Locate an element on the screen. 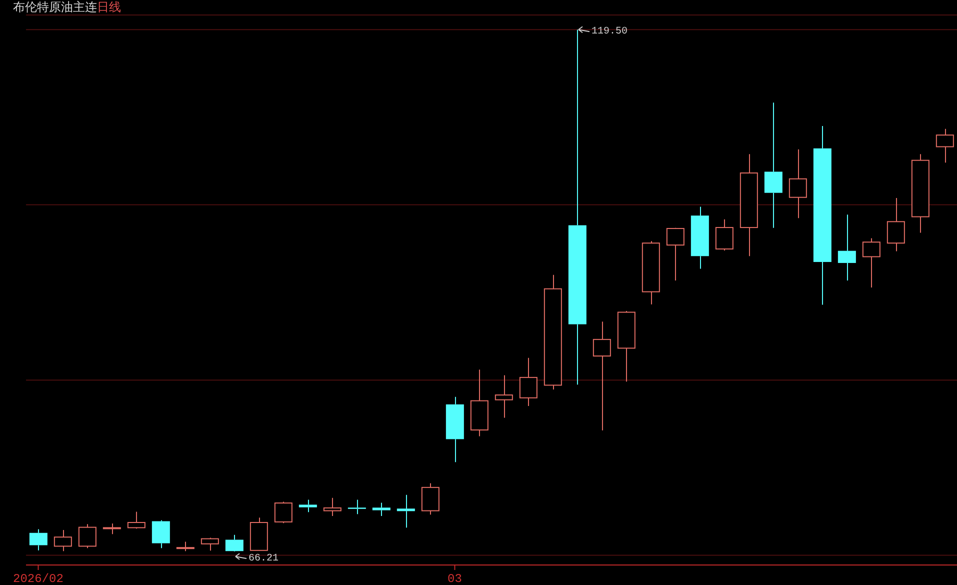 This screenshot has height=585, width=957. annotation: 119.50 is located at coordinates (610, 32).